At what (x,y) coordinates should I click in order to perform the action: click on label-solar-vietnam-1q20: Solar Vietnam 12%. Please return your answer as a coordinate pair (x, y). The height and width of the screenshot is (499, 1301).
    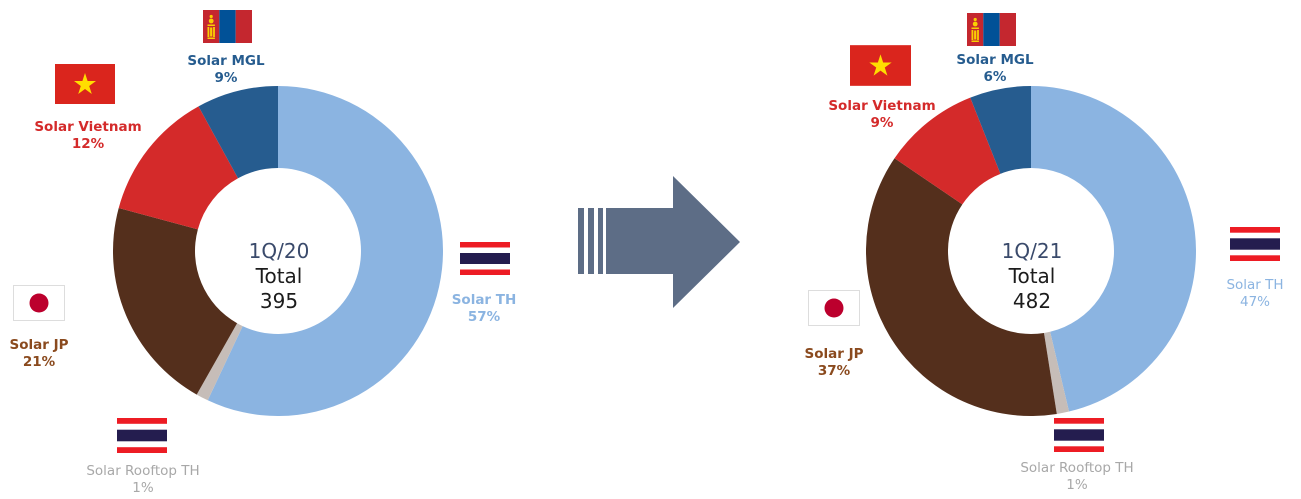
    Looking at the image, I should click on (87, 136).